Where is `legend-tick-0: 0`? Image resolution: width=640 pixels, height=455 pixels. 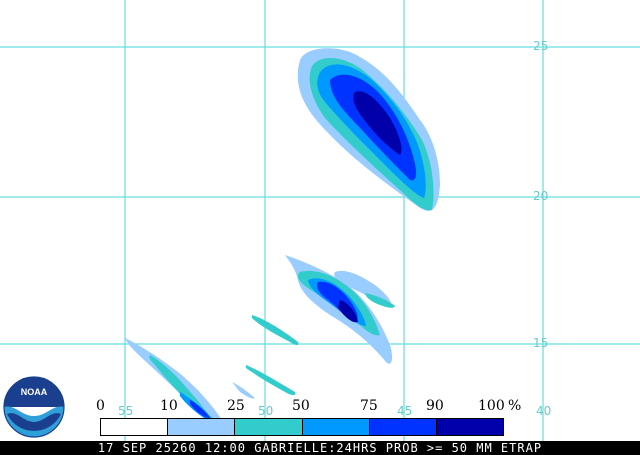 legend-tick-0: 0 is located at coordinates (100, 406).